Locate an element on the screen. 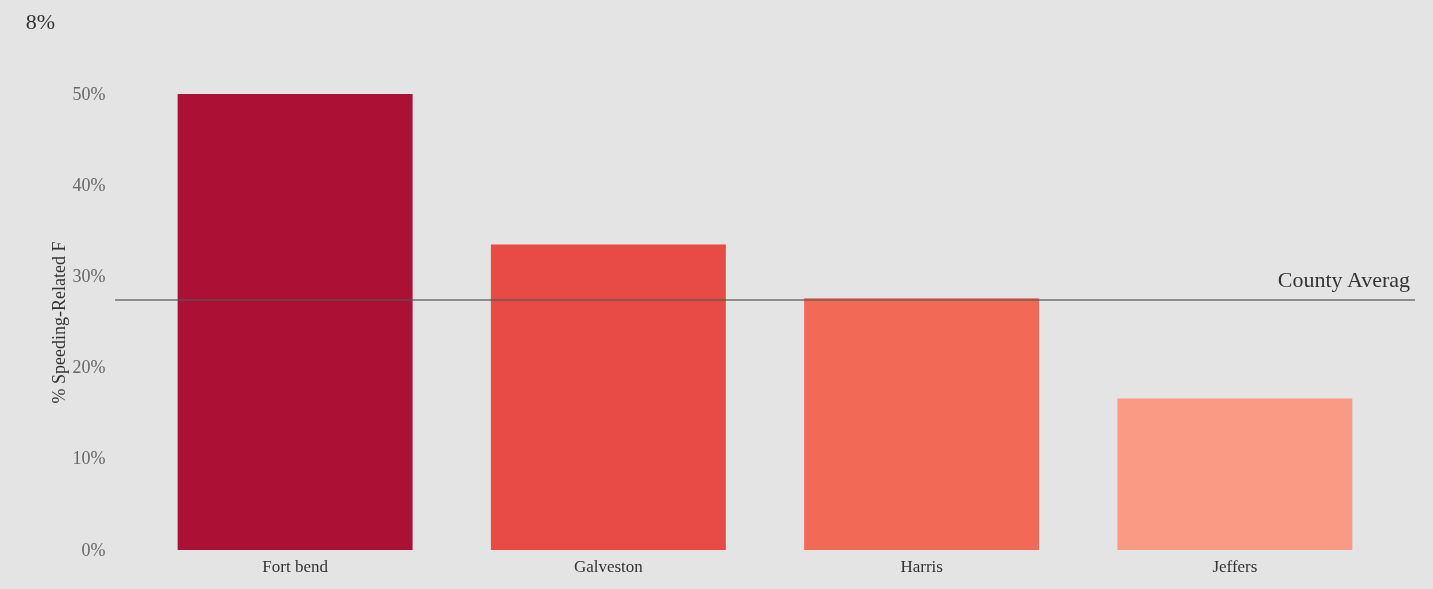  y-tick-label: 40% is located at coordinates (89, 184).